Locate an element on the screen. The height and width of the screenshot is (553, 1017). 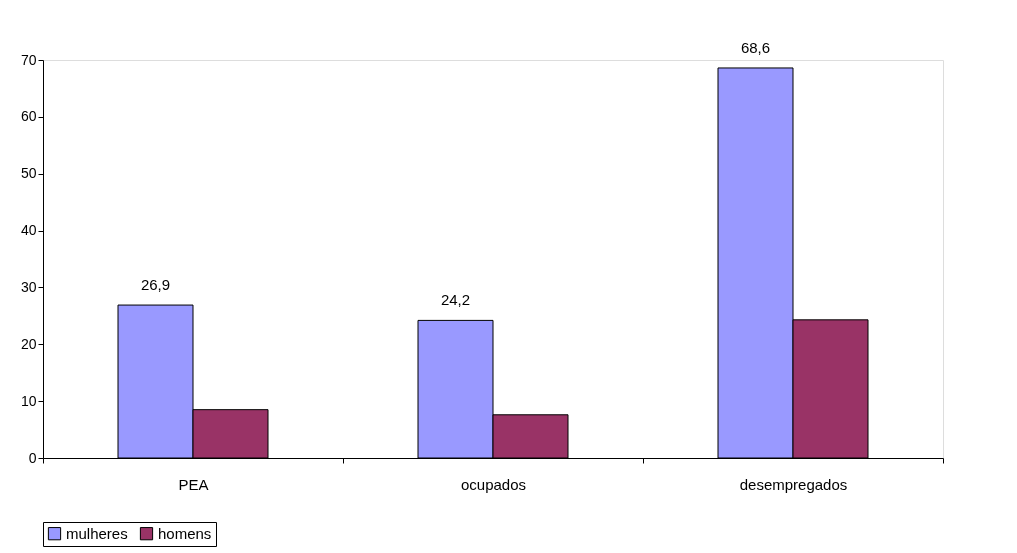
y-tick-label: 20 is located at coordinates (28, 343).